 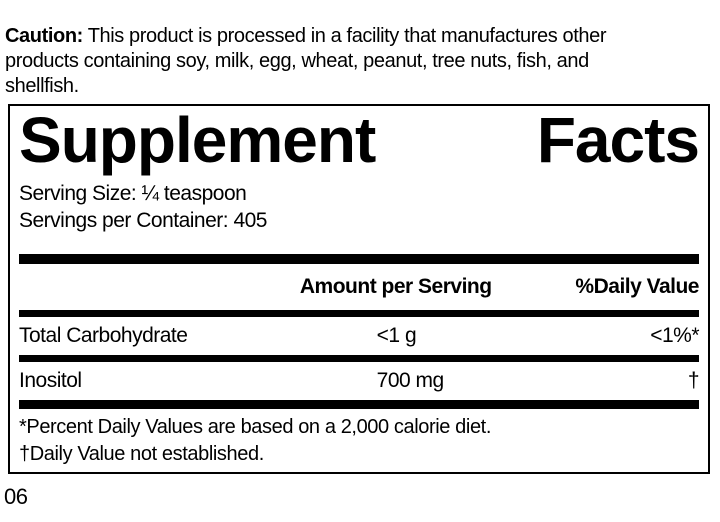 I want to click on nutrient-daily-value: <1%*, so click(x=674, y=335).